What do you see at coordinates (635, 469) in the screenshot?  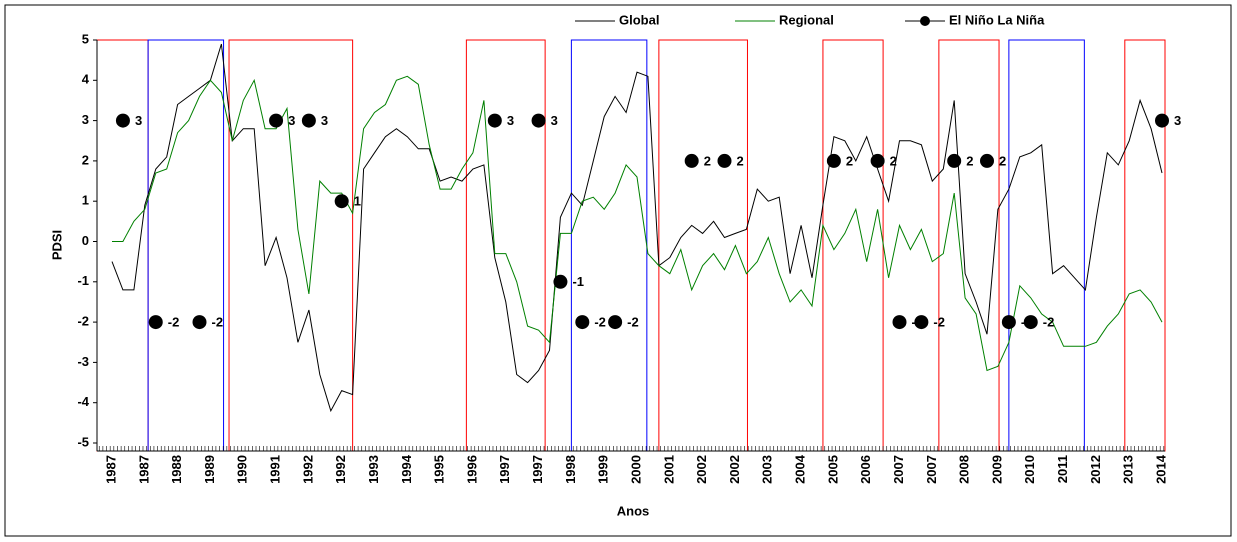 I see `x-tick-label: 2000` at bounding box center [635, 469].